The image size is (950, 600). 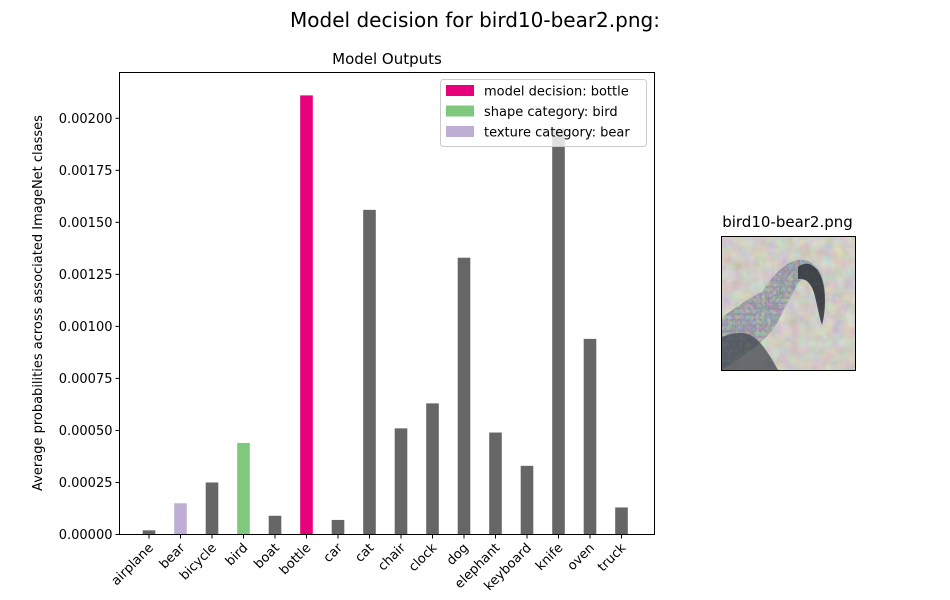 I want to click on bar-clock, so click(x=432, y=469).